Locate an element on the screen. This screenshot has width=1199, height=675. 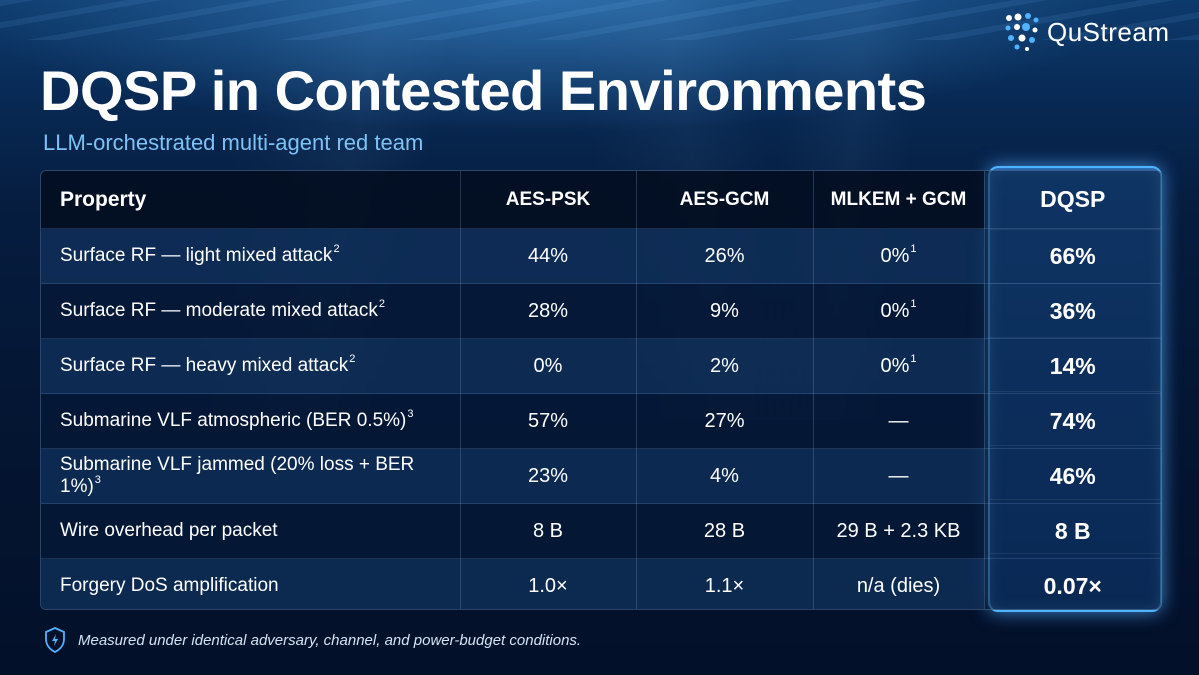
dqsp-cell-value: 46% is located at coordinates (1072, 475).